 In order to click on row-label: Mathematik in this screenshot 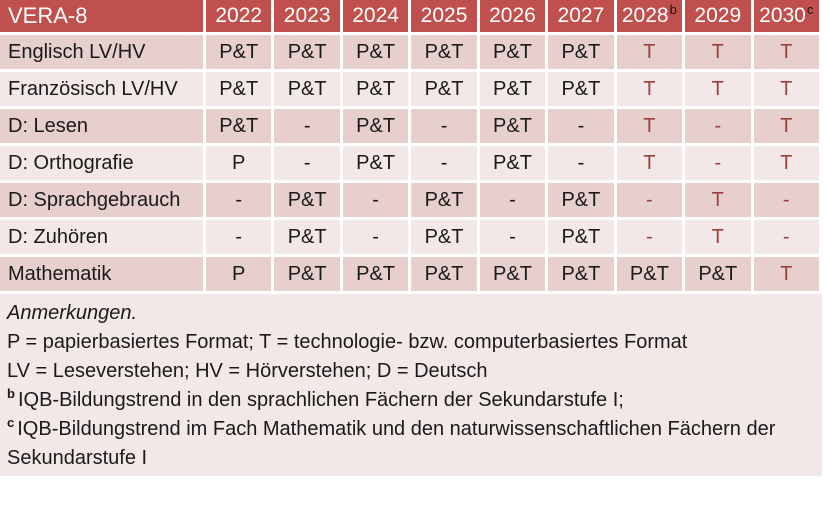, I will do `click(103, 275)`.